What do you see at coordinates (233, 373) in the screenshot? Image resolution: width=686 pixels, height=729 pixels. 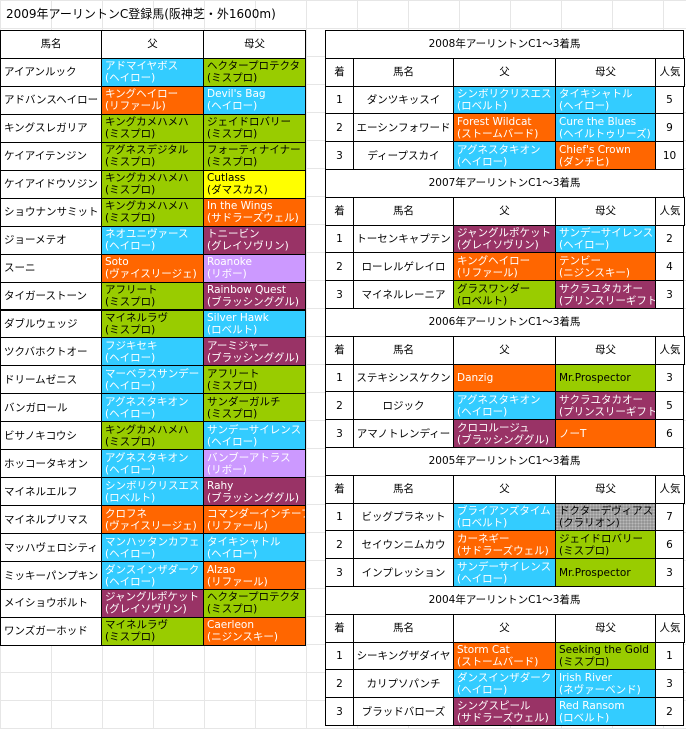 I see `sire-name: アフリート` at bounding box center [233, 373].